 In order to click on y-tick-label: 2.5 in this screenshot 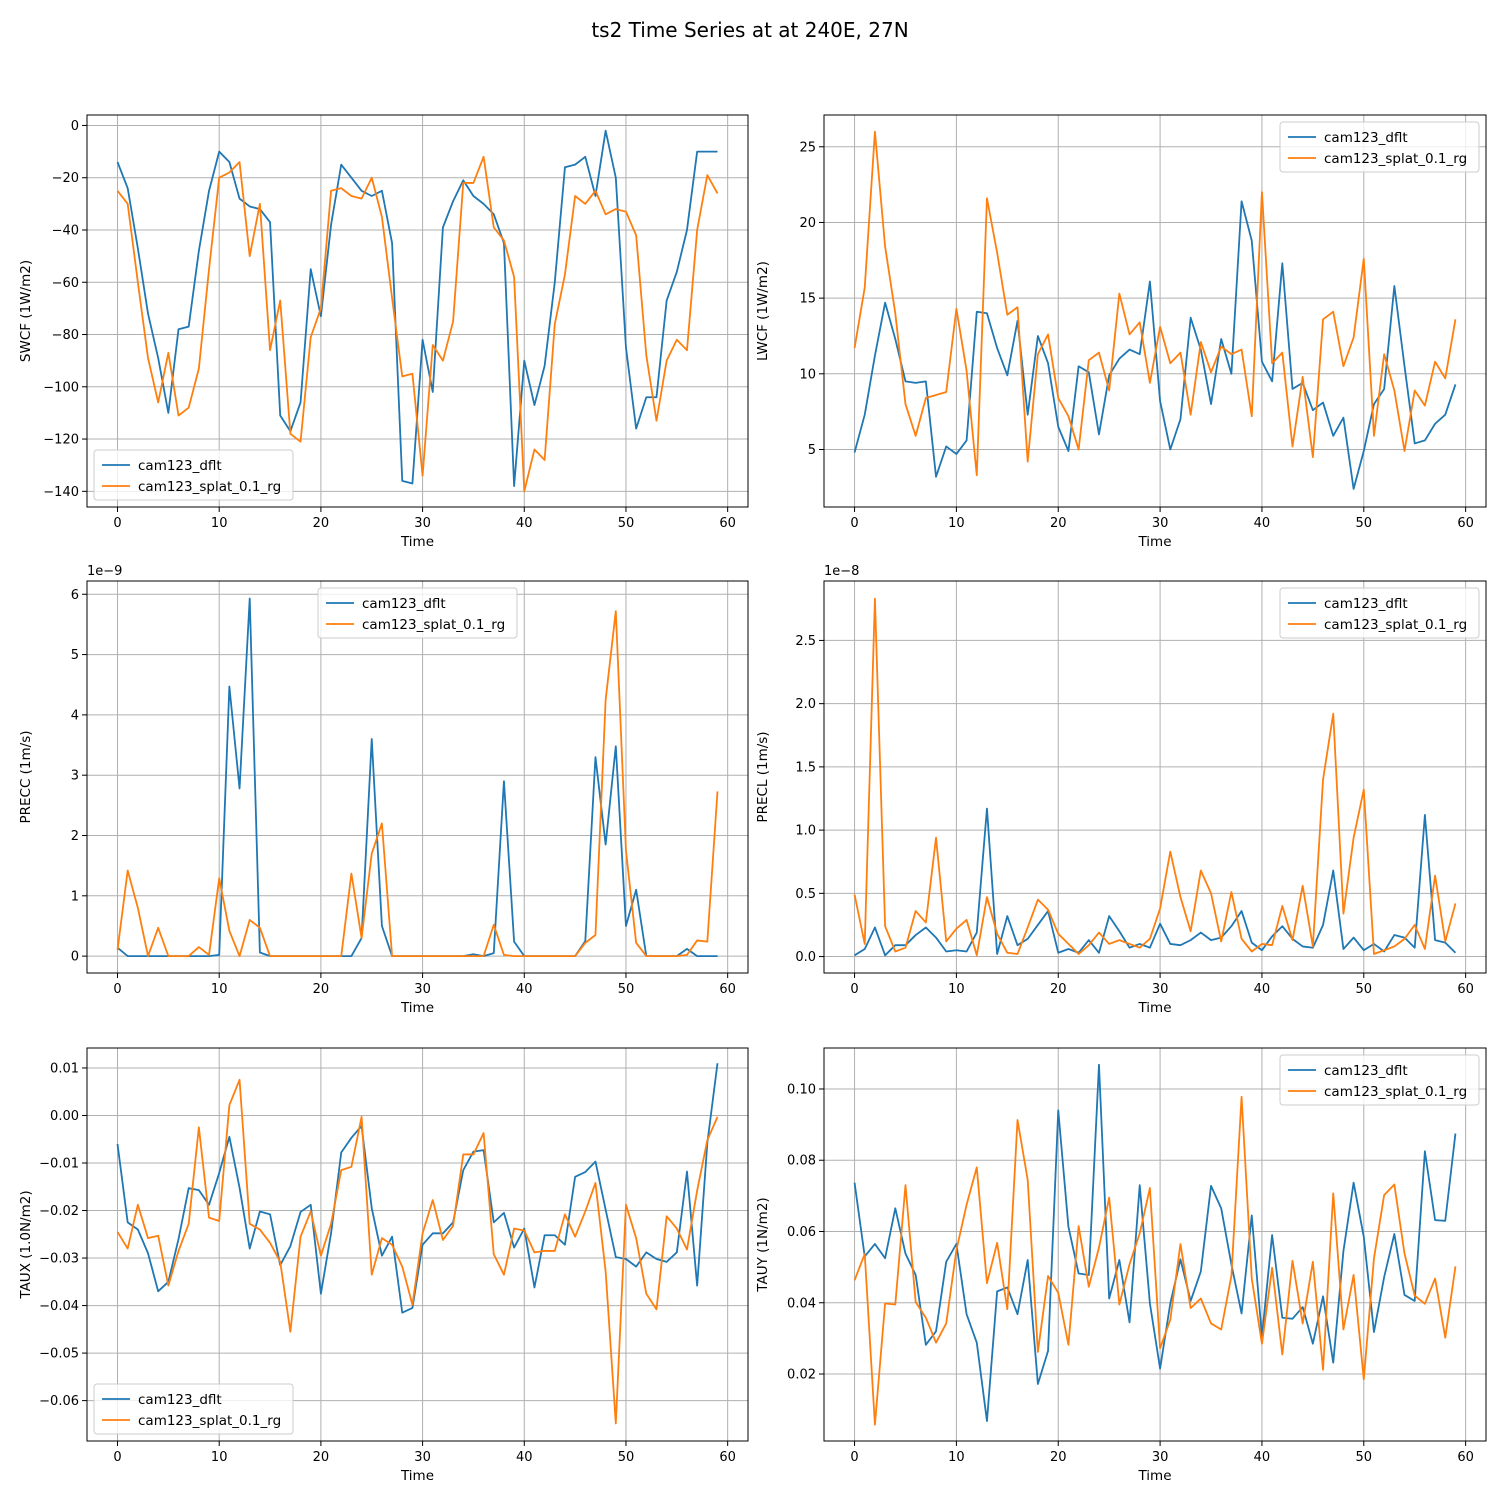, I will do `click(805, 641)`.